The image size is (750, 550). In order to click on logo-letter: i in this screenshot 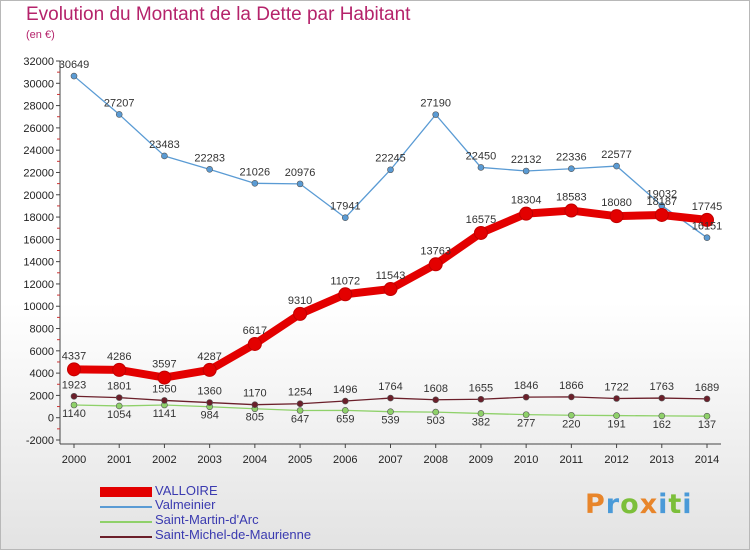, I will do `click(687, 504)`.